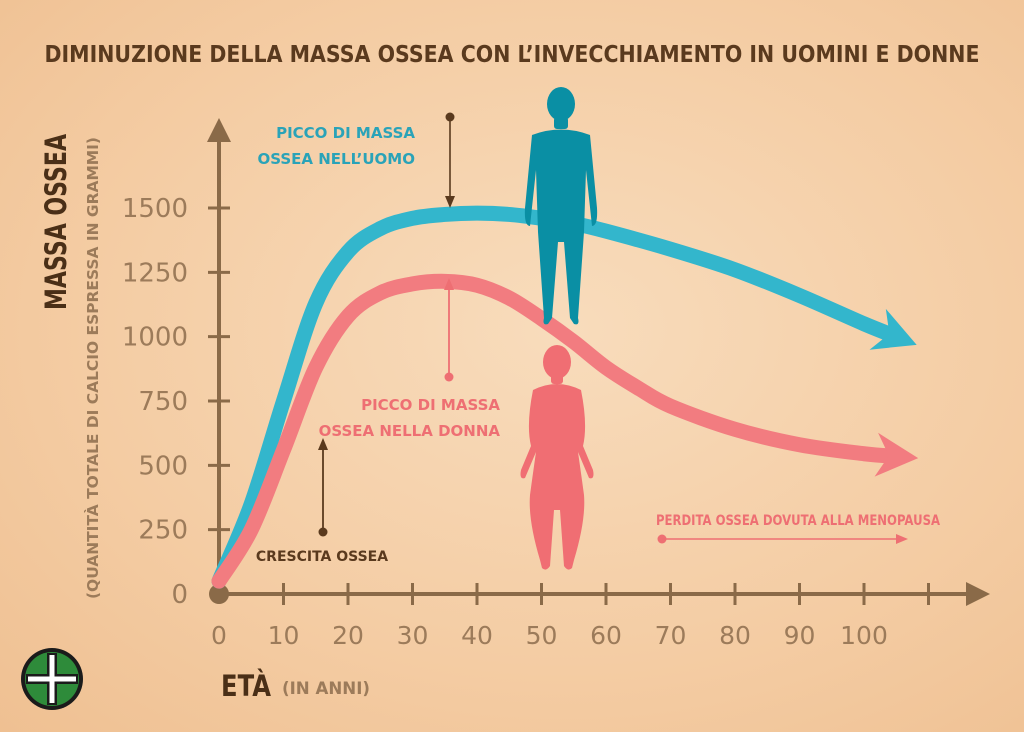  What do you see at coordinates (246, 686) in the screenshot?
I see `x-axis-label: ETÀ` at bounding box center [246, 686].